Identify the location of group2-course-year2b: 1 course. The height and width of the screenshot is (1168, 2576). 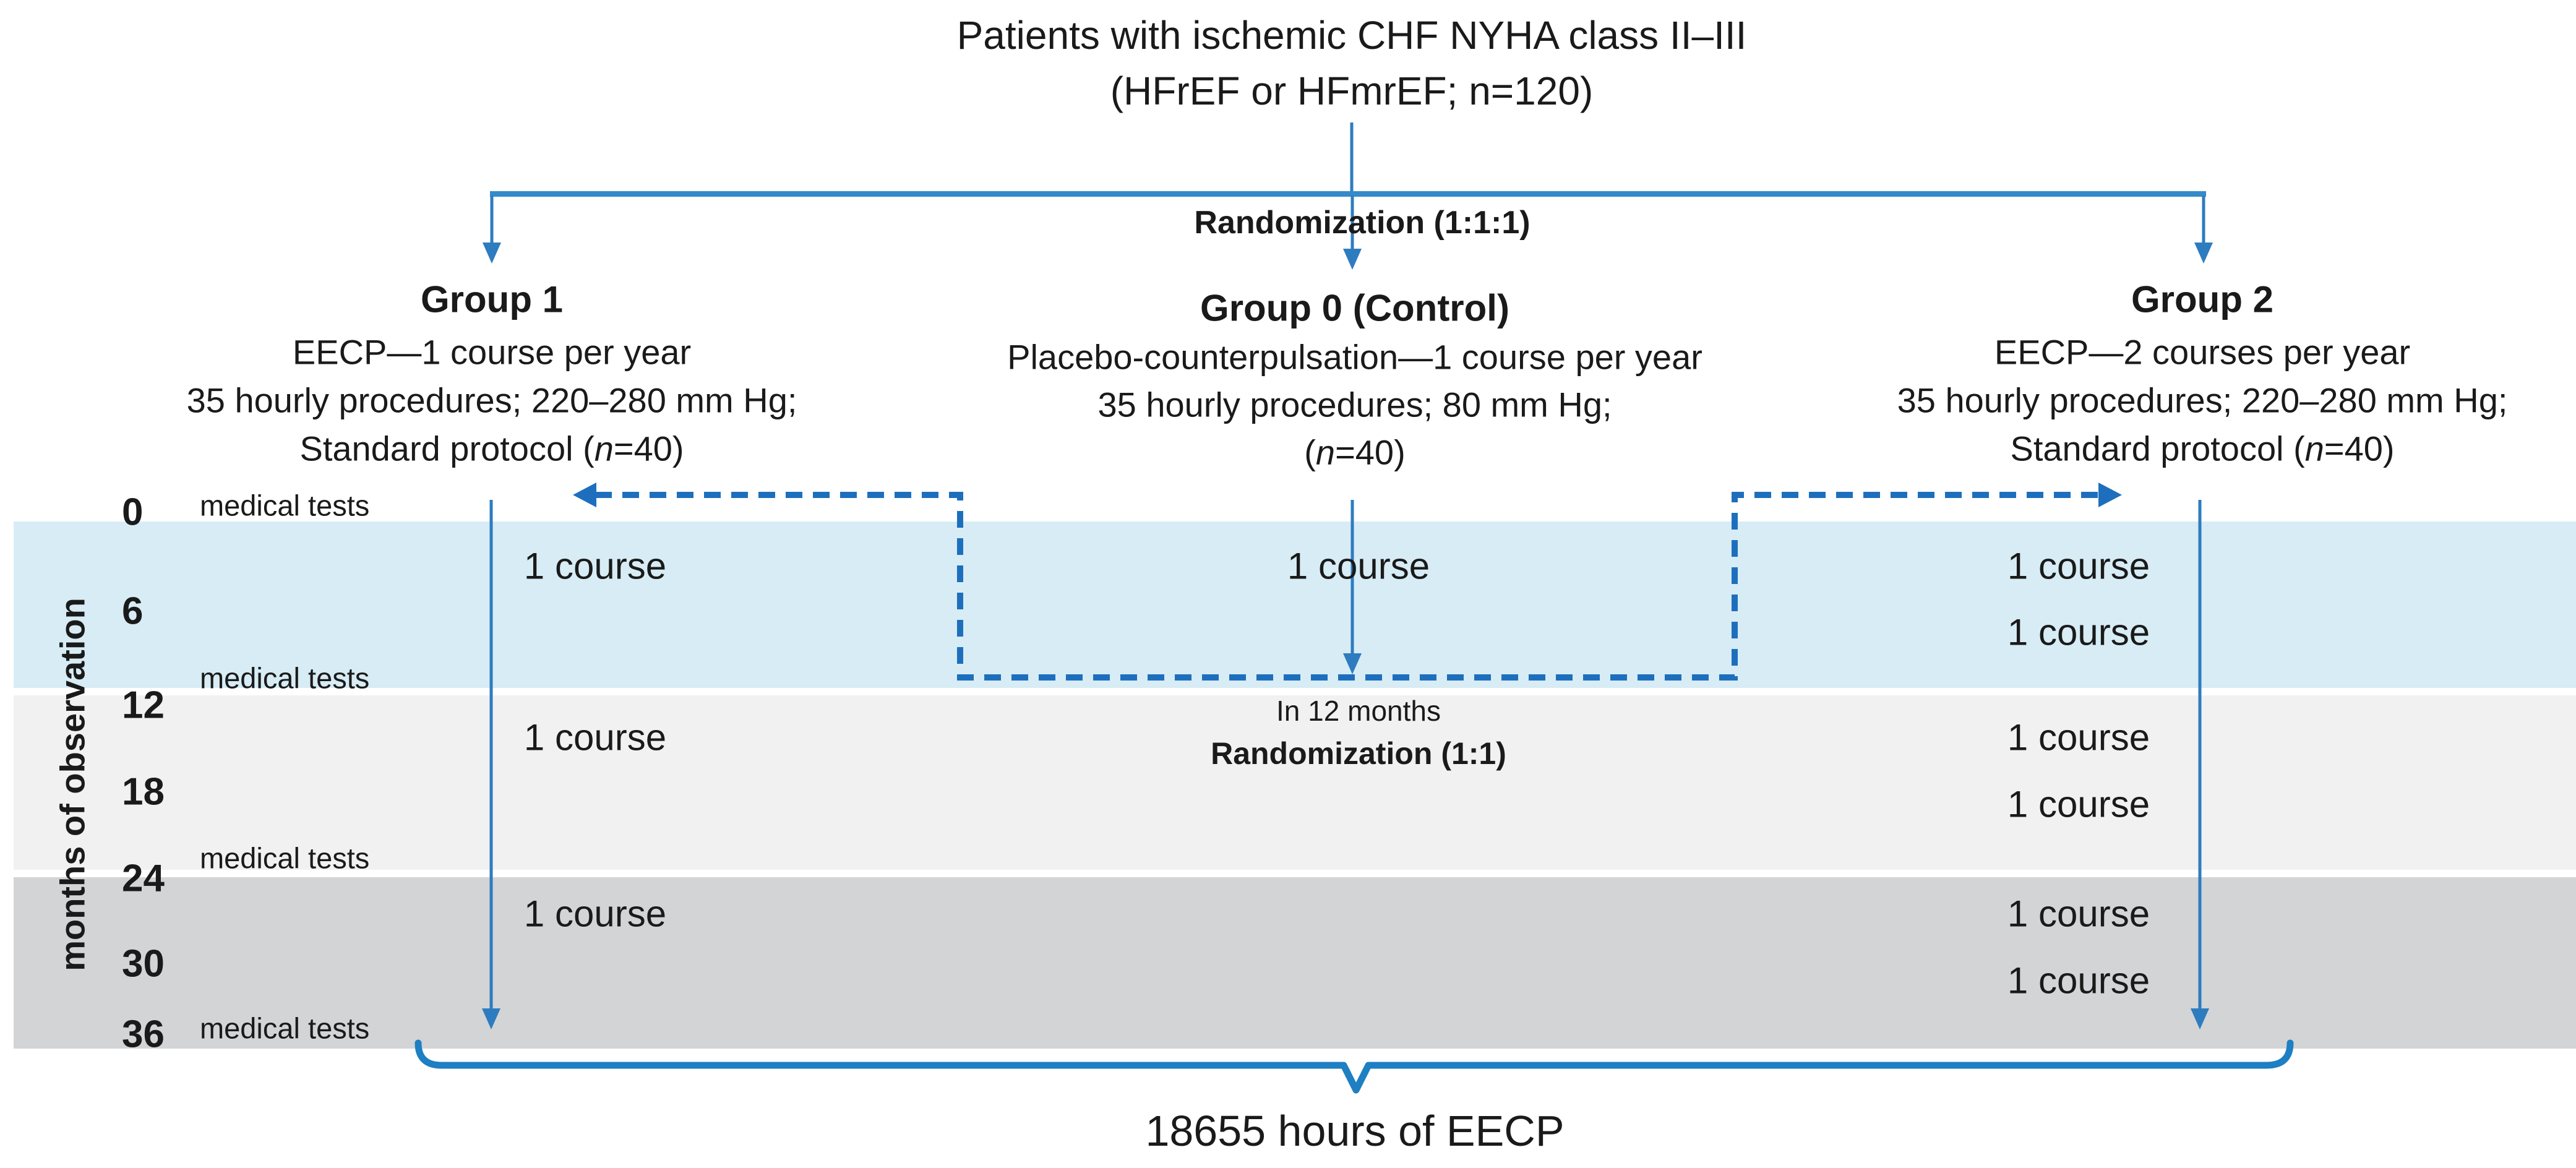
(2078, 804).